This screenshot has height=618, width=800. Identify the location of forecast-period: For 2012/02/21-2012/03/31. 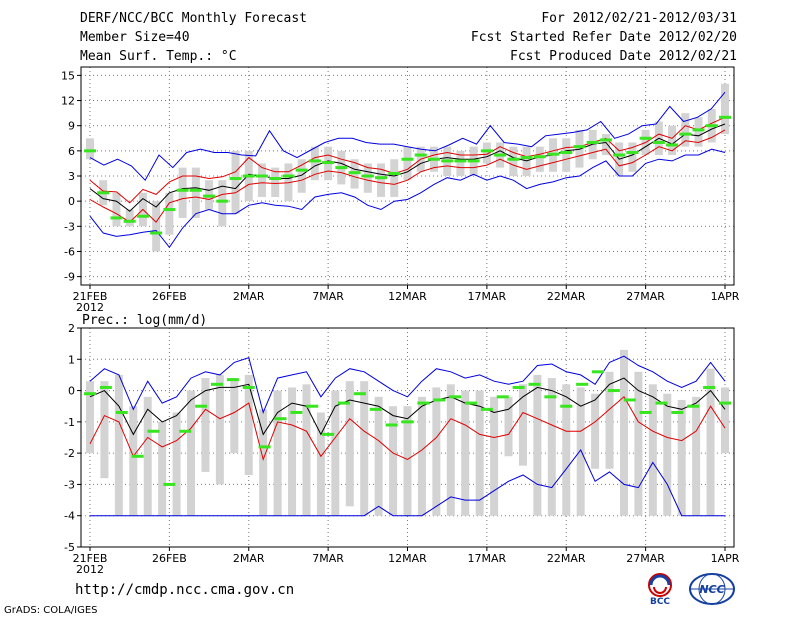
(639, 18).